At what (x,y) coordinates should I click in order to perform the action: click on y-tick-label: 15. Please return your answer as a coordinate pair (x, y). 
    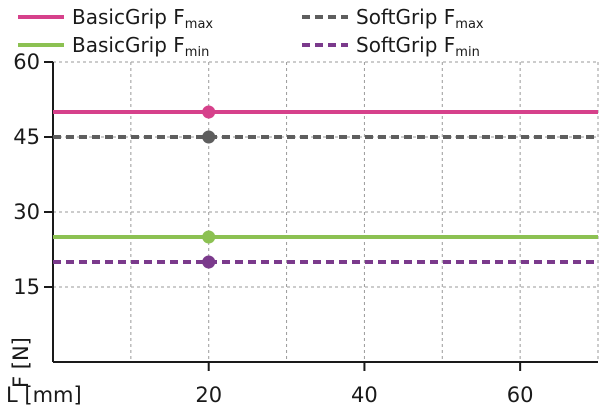
    Looking at the image, I should click on (26, 287).